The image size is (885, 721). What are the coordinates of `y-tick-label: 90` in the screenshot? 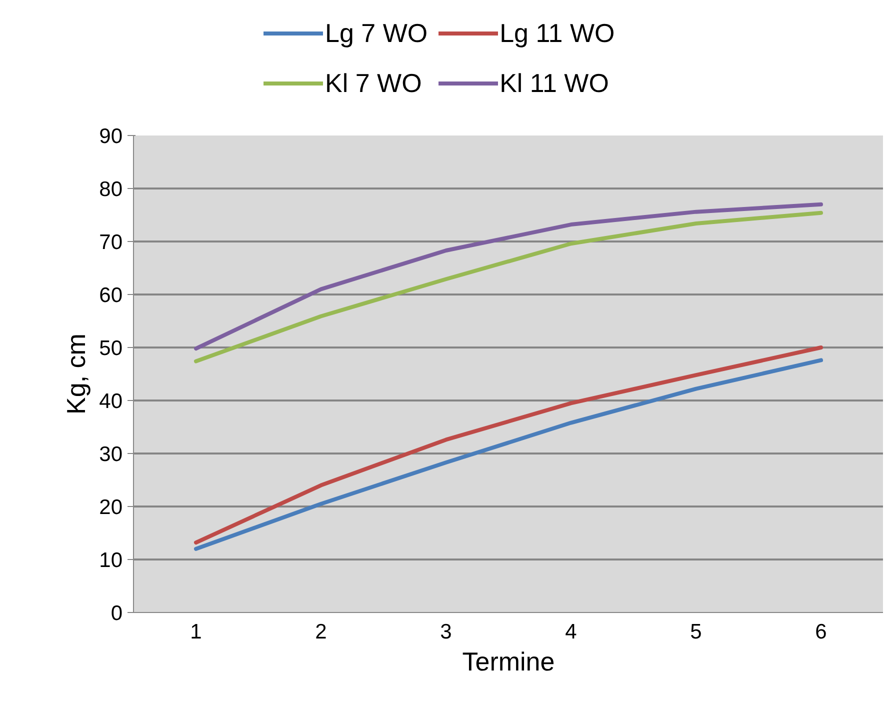 It's located at (110, 136).